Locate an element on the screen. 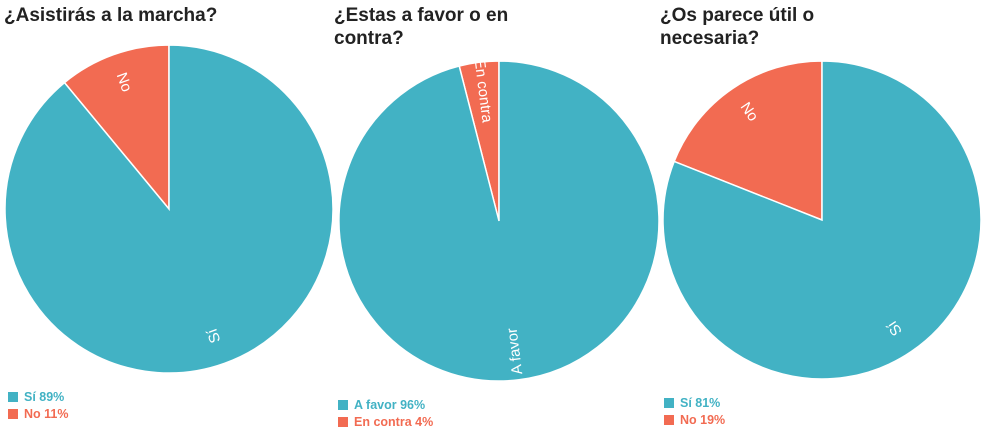 The width and height of the screenshot is (984, 430). chart-title: ¿Os parece útil o necesaria? is located at coordinates (737, 27).